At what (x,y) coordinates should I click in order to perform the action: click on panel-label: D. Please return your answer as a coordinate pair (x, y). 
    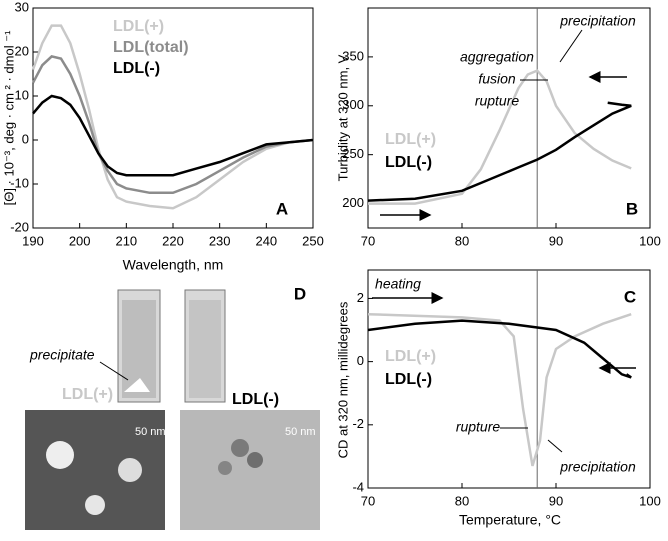
    Looking at the image, I should click on (300, 293).